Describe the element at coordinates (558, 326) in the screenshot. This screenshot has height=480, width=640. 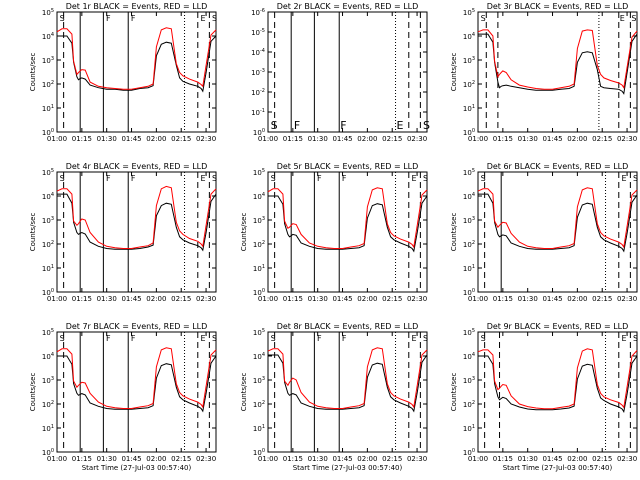
I see `panel-title: Det 9r BLACK = Events, RED = LLD` at that location.